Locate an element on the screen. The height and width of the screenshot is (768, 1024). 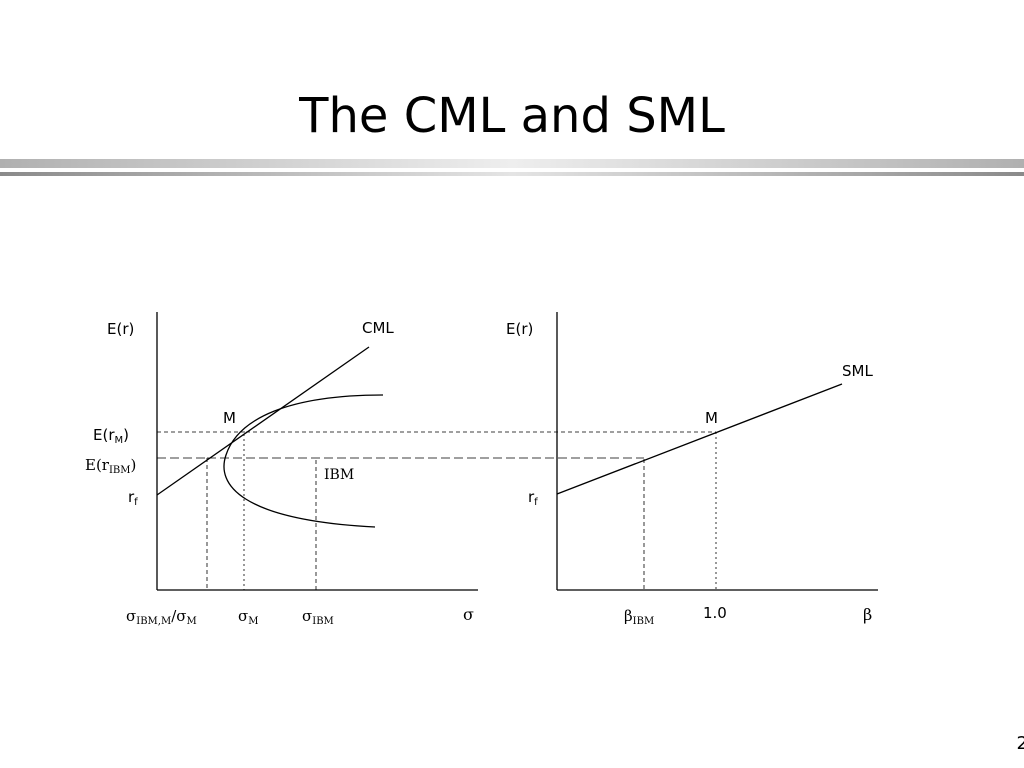
title-divider-thin is located at coordinates (512, 174).